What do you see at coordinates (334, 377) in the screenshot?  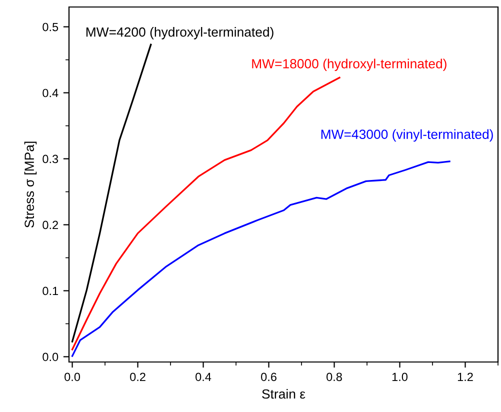 I see `x-tick-label: 0.8` at bounding box center [334, 377].